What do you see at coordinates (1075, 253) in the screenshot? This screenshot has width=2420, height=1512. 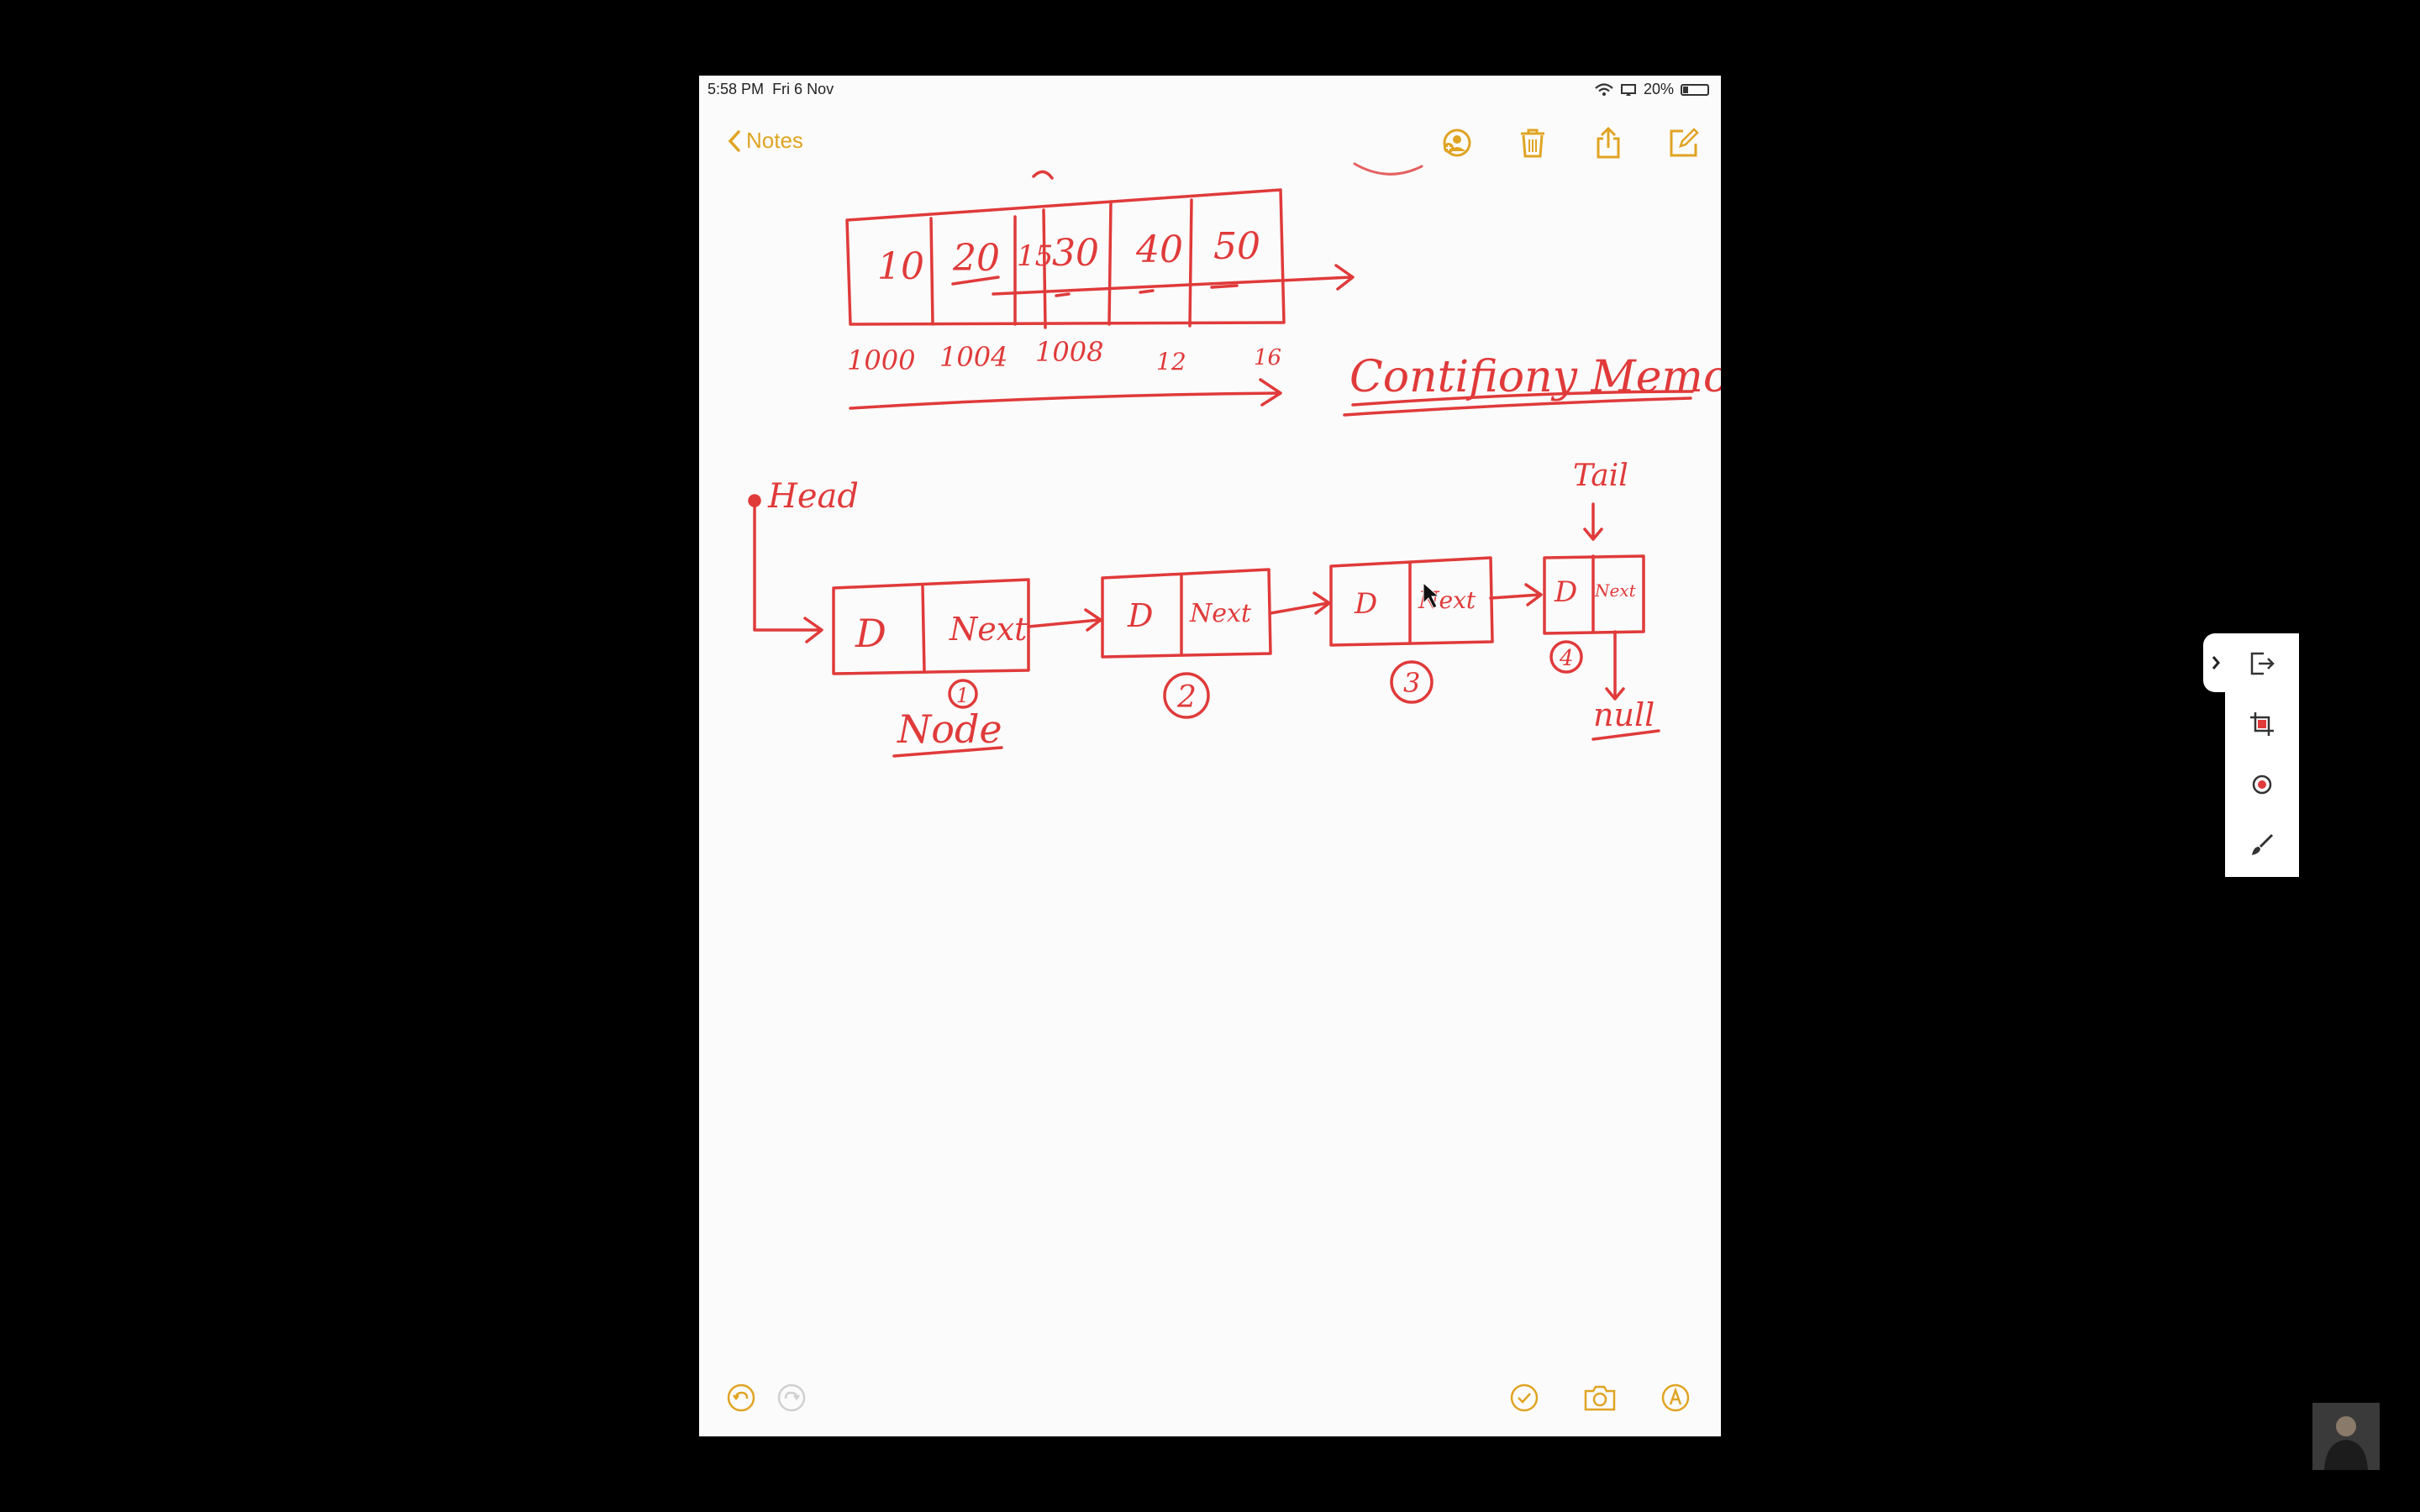 I see `array-value: 30` at bounding box center [1075, 253].